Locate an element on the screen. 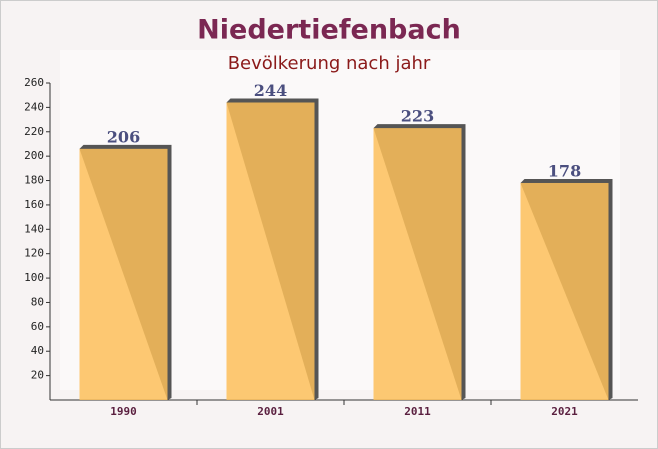 The width and height of the screenshot is (658, 449). chart-subtitle: Bevölkerung nach jahr is located at coordinates (329, 63).